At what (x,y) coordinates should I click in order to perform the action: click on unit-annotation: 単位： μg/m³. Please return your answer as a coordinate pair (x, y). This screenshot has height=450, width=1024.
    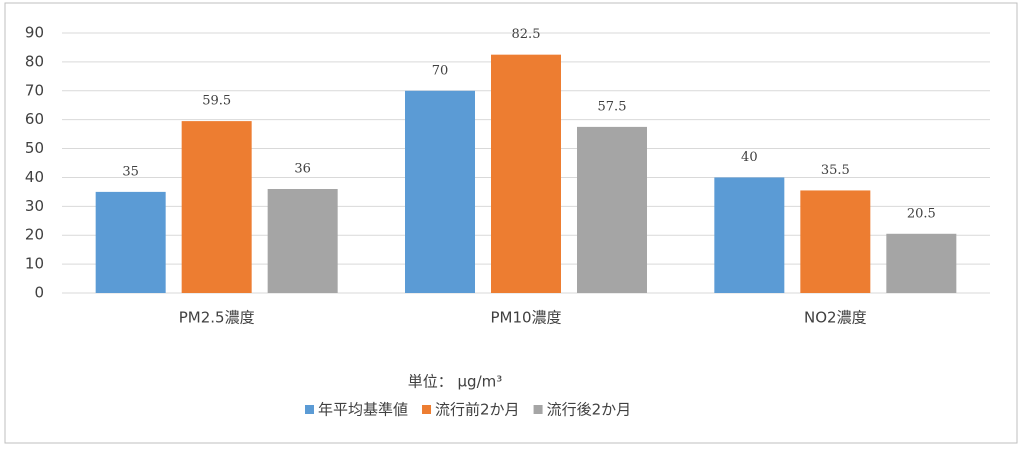
    Looking at the image, I should click on (455, 382).